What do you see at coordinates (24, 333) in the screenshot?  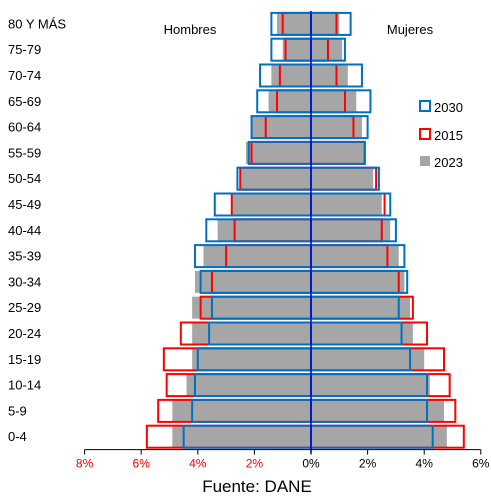 I see `age-group-label: 20-24` at bounding box center [24, 333].